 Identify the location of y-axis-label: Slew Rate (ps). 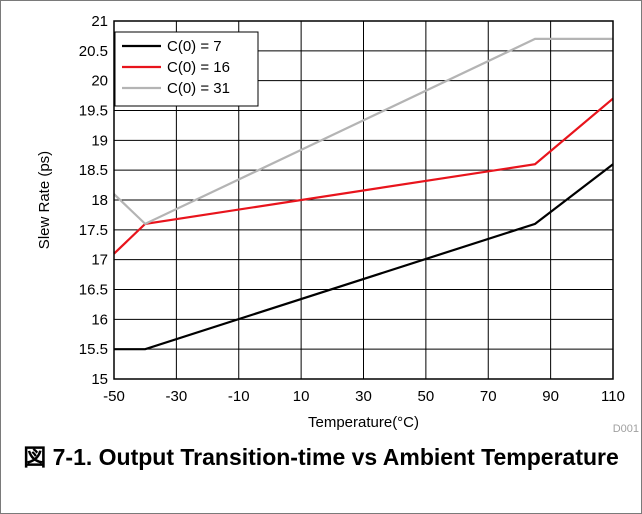
(44, 200).